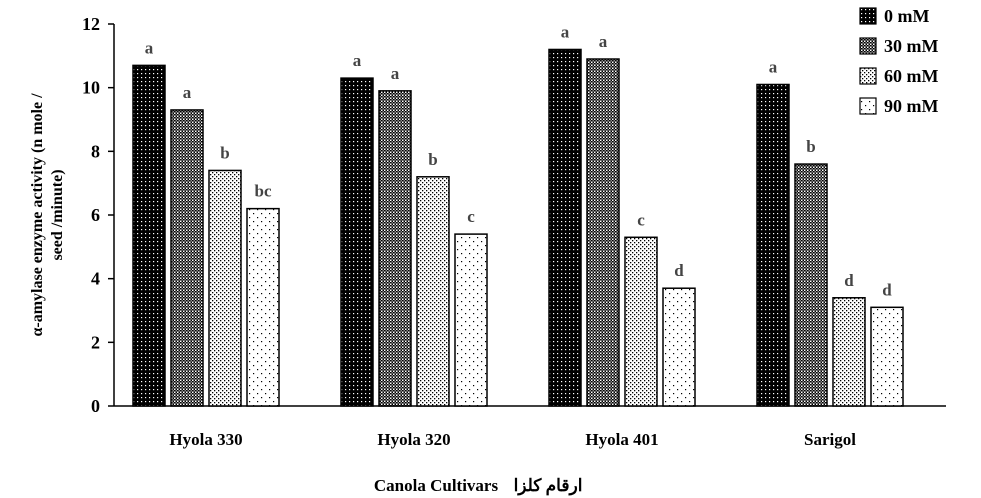  What do you see at coordinates (621, 439) in the screenshot?
I see `x-tick-label: Hyola 401` at bounding box center [621, 439].